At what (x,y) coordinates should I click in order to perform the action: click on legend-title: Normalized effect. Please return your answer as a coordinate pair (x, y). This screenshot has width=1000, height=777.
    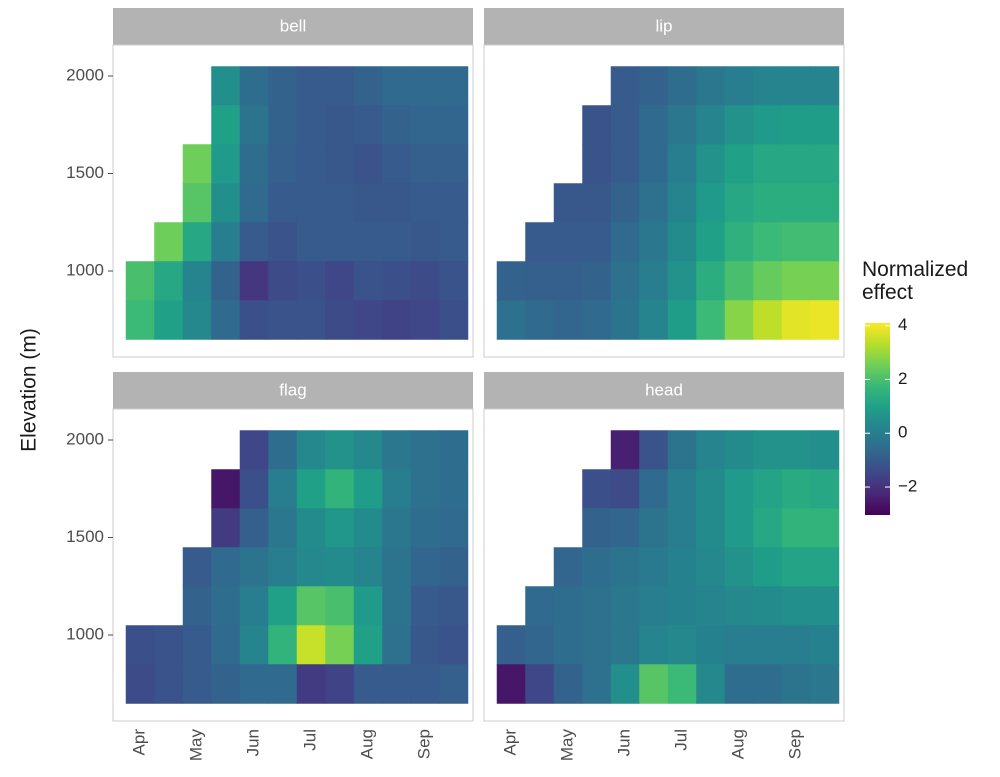
    Looking at the image, I should click on (915, 281).